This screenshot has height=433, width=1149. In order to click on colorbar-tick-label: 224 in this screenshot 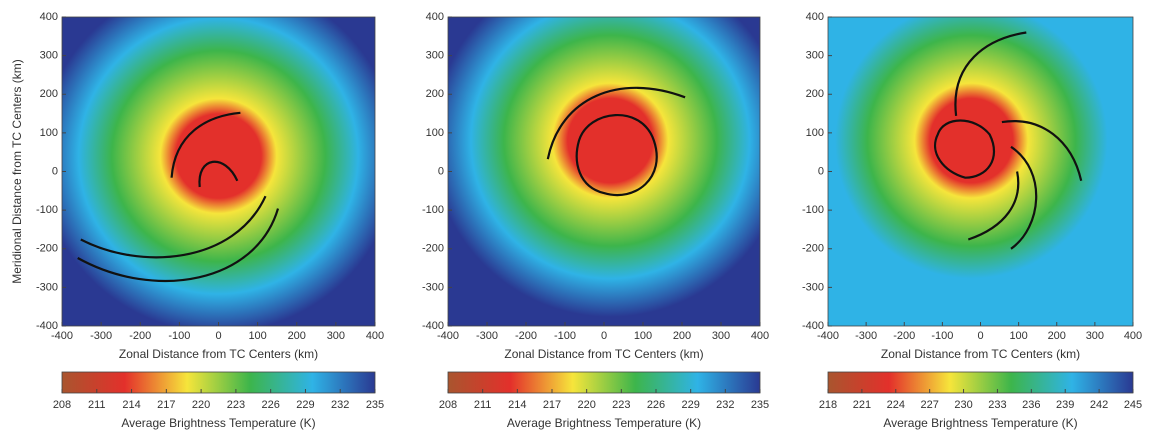, I will do `click(896, 405)`.